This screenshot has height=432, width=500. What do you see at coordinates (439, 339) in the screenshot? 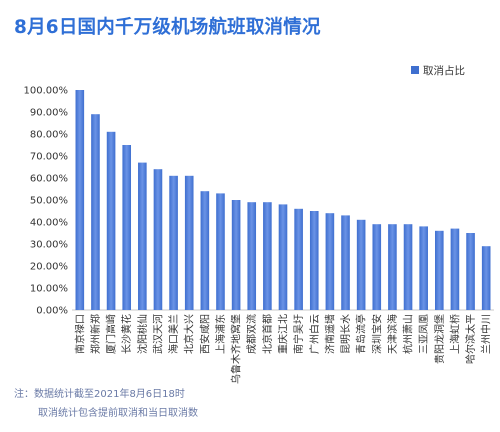
I see `x-category-label: 贵阳龙洞堡` at bounding box center [439, 339].